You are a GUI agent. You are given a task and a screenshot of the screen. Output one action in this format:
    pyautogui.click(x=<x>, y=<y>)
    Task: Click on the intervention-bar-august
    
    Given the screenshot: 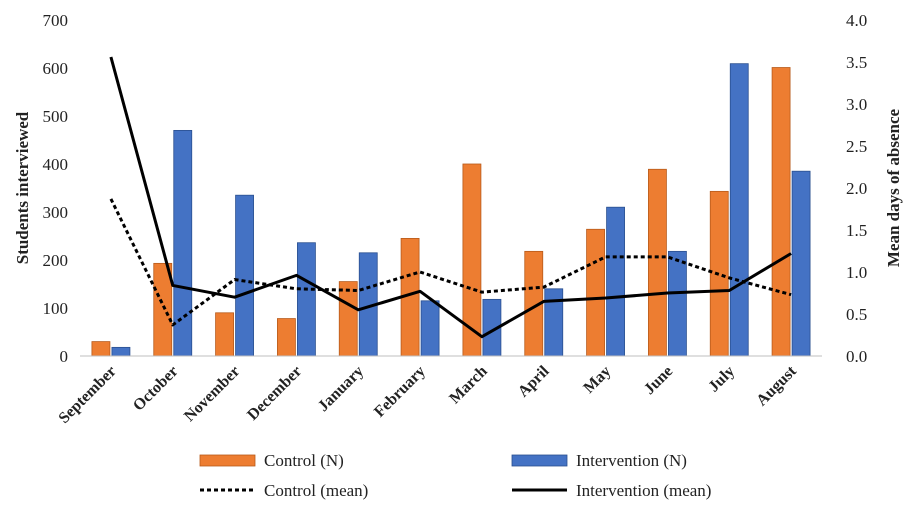 What is the action you would take?
    pyautogui.click(x=801, y=263)
    